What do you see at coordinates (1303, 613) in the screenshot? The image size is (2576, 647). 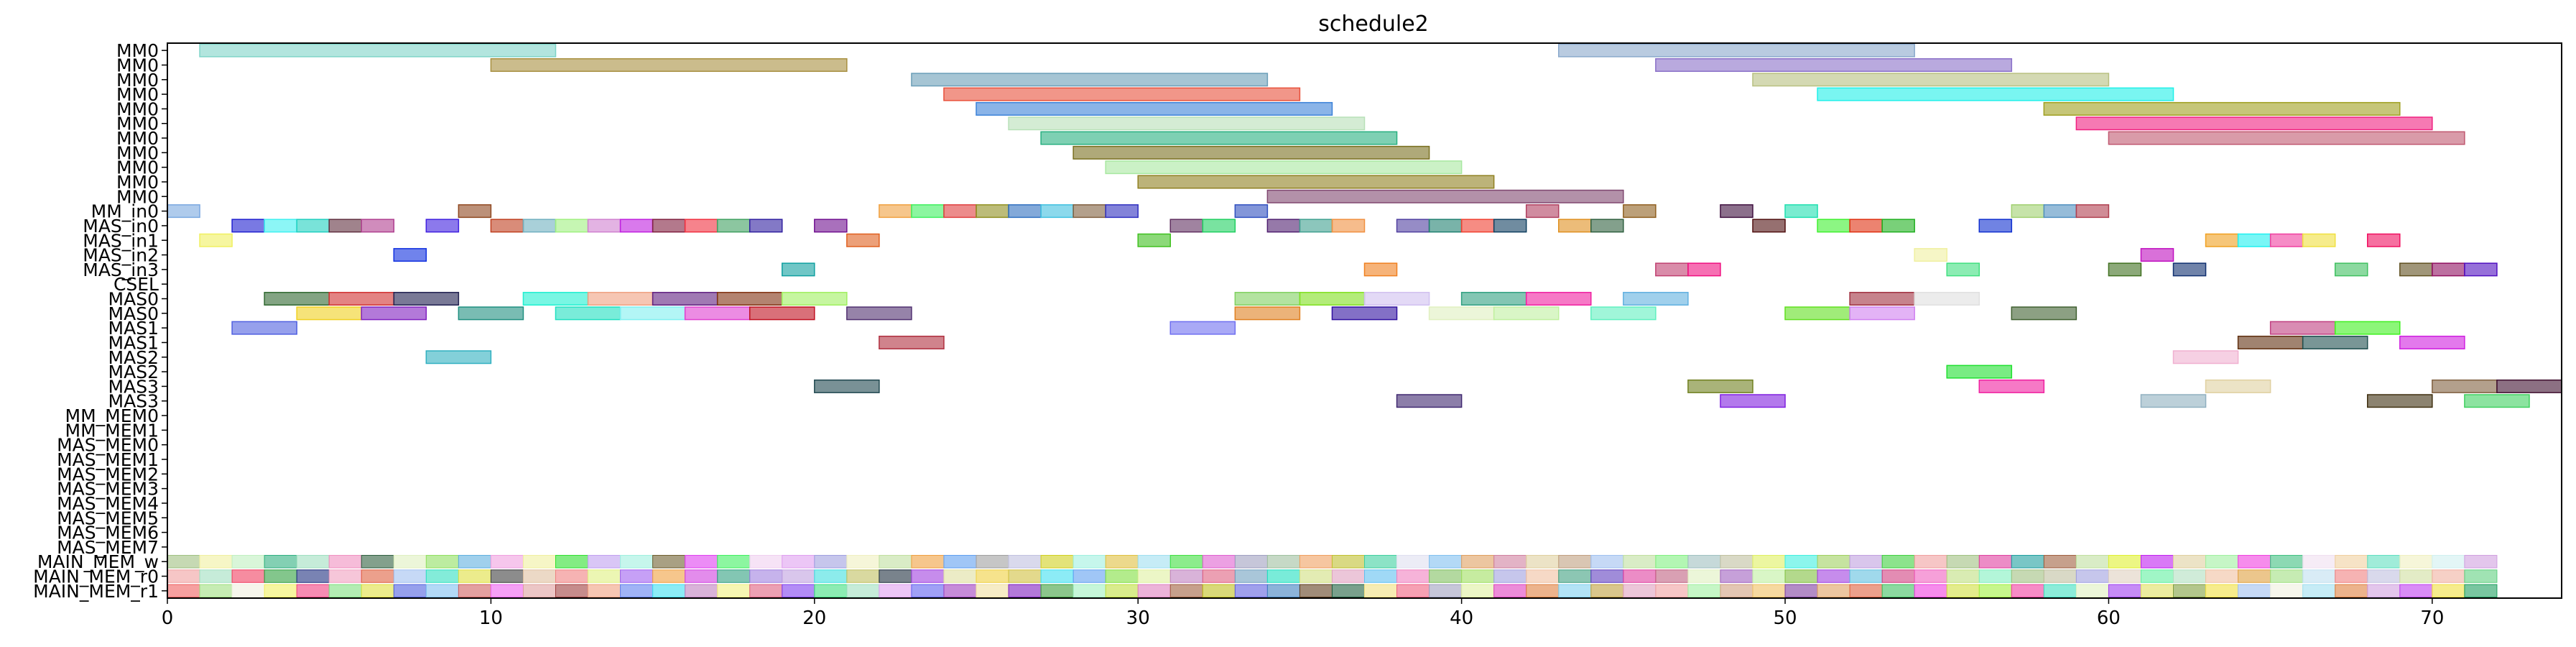 I see `x-axis: 0 10 20 30 40 50 60 70` at bounding box center [1303, 613].